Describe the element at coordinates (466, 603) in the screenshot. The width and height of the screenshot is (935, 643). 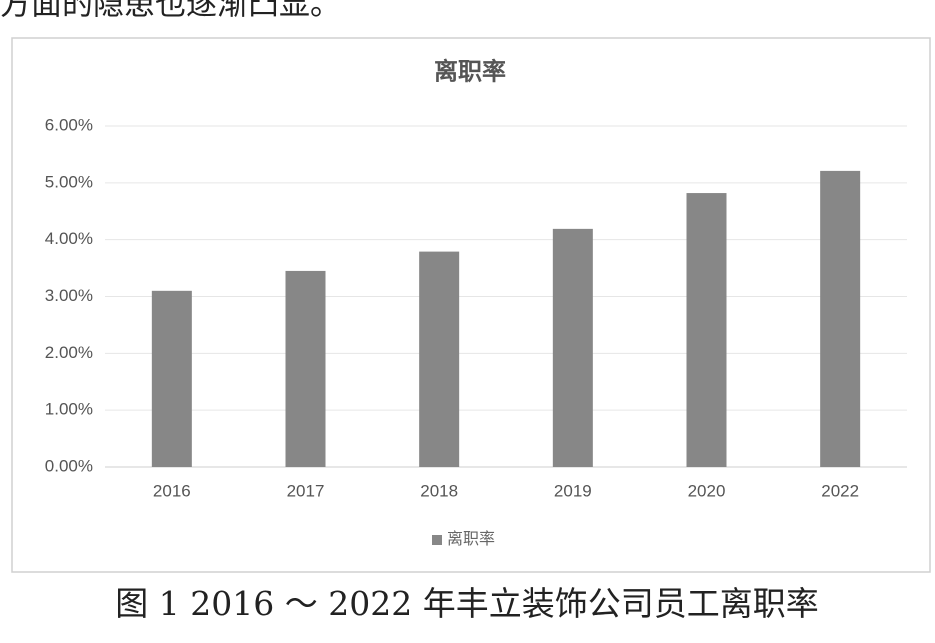
I see `caption: 图 1 2016 ～ 2022 年丰立装饰公司员工离职率` at that location.